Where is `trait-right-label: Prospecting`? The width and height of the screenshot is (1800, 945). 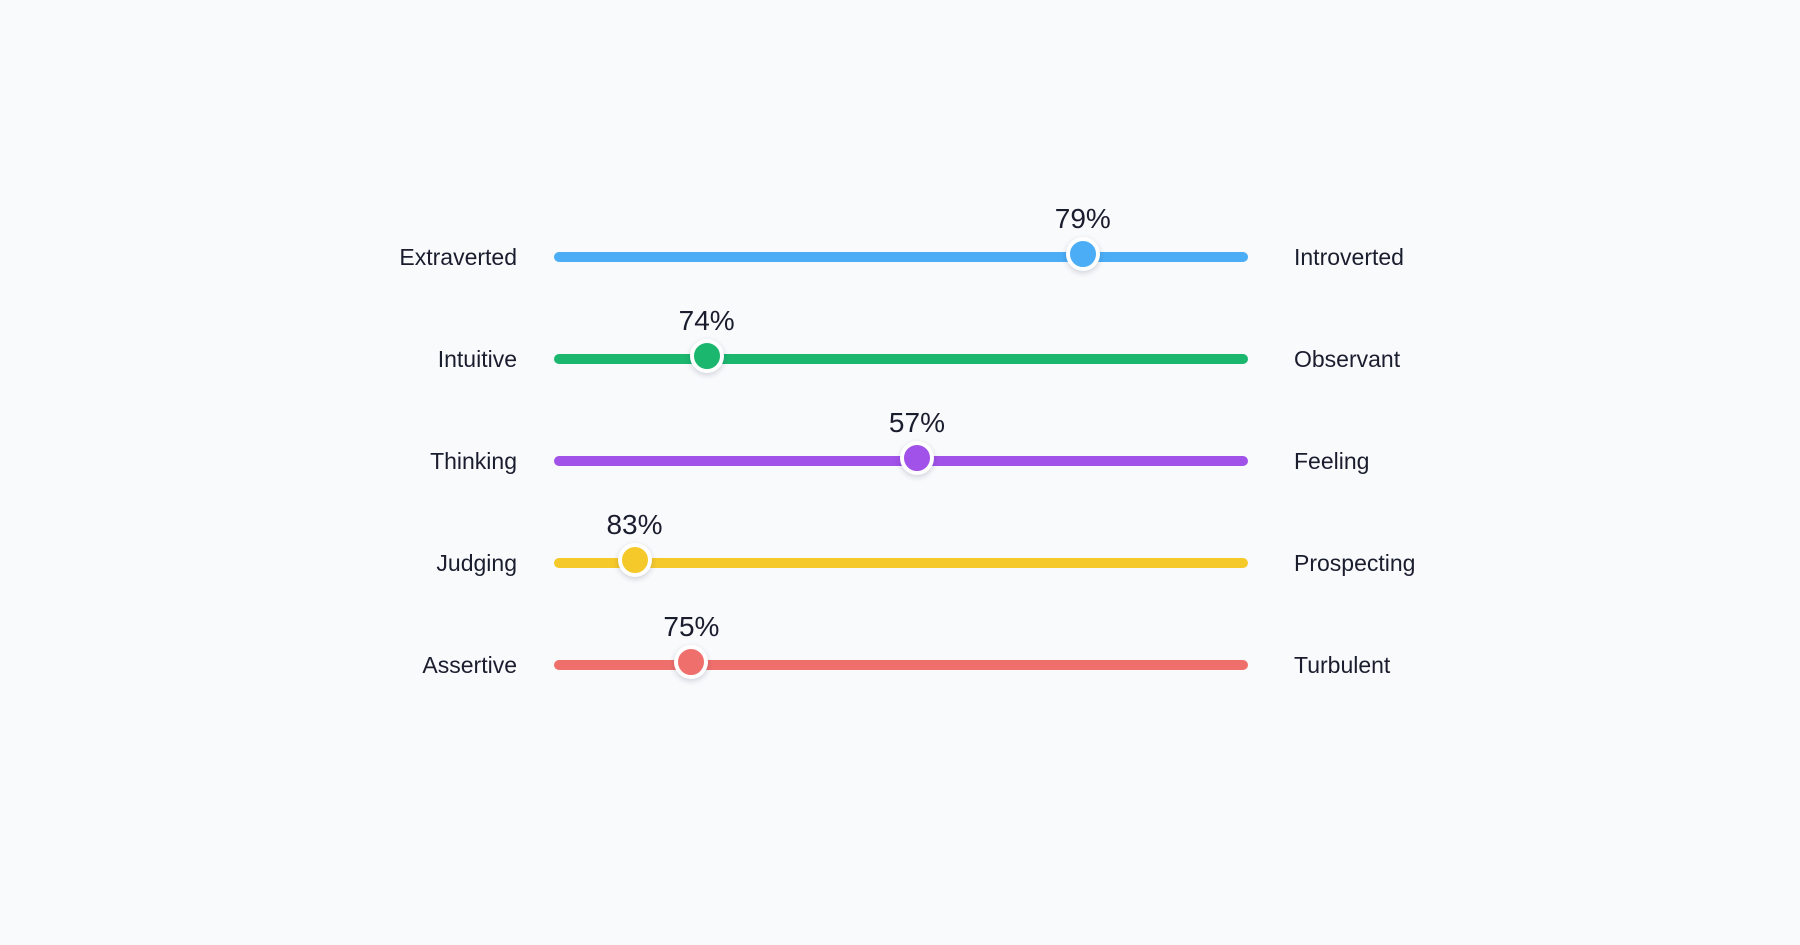
trait-right-label: Prospecting is located at coordinates (1355, 563).